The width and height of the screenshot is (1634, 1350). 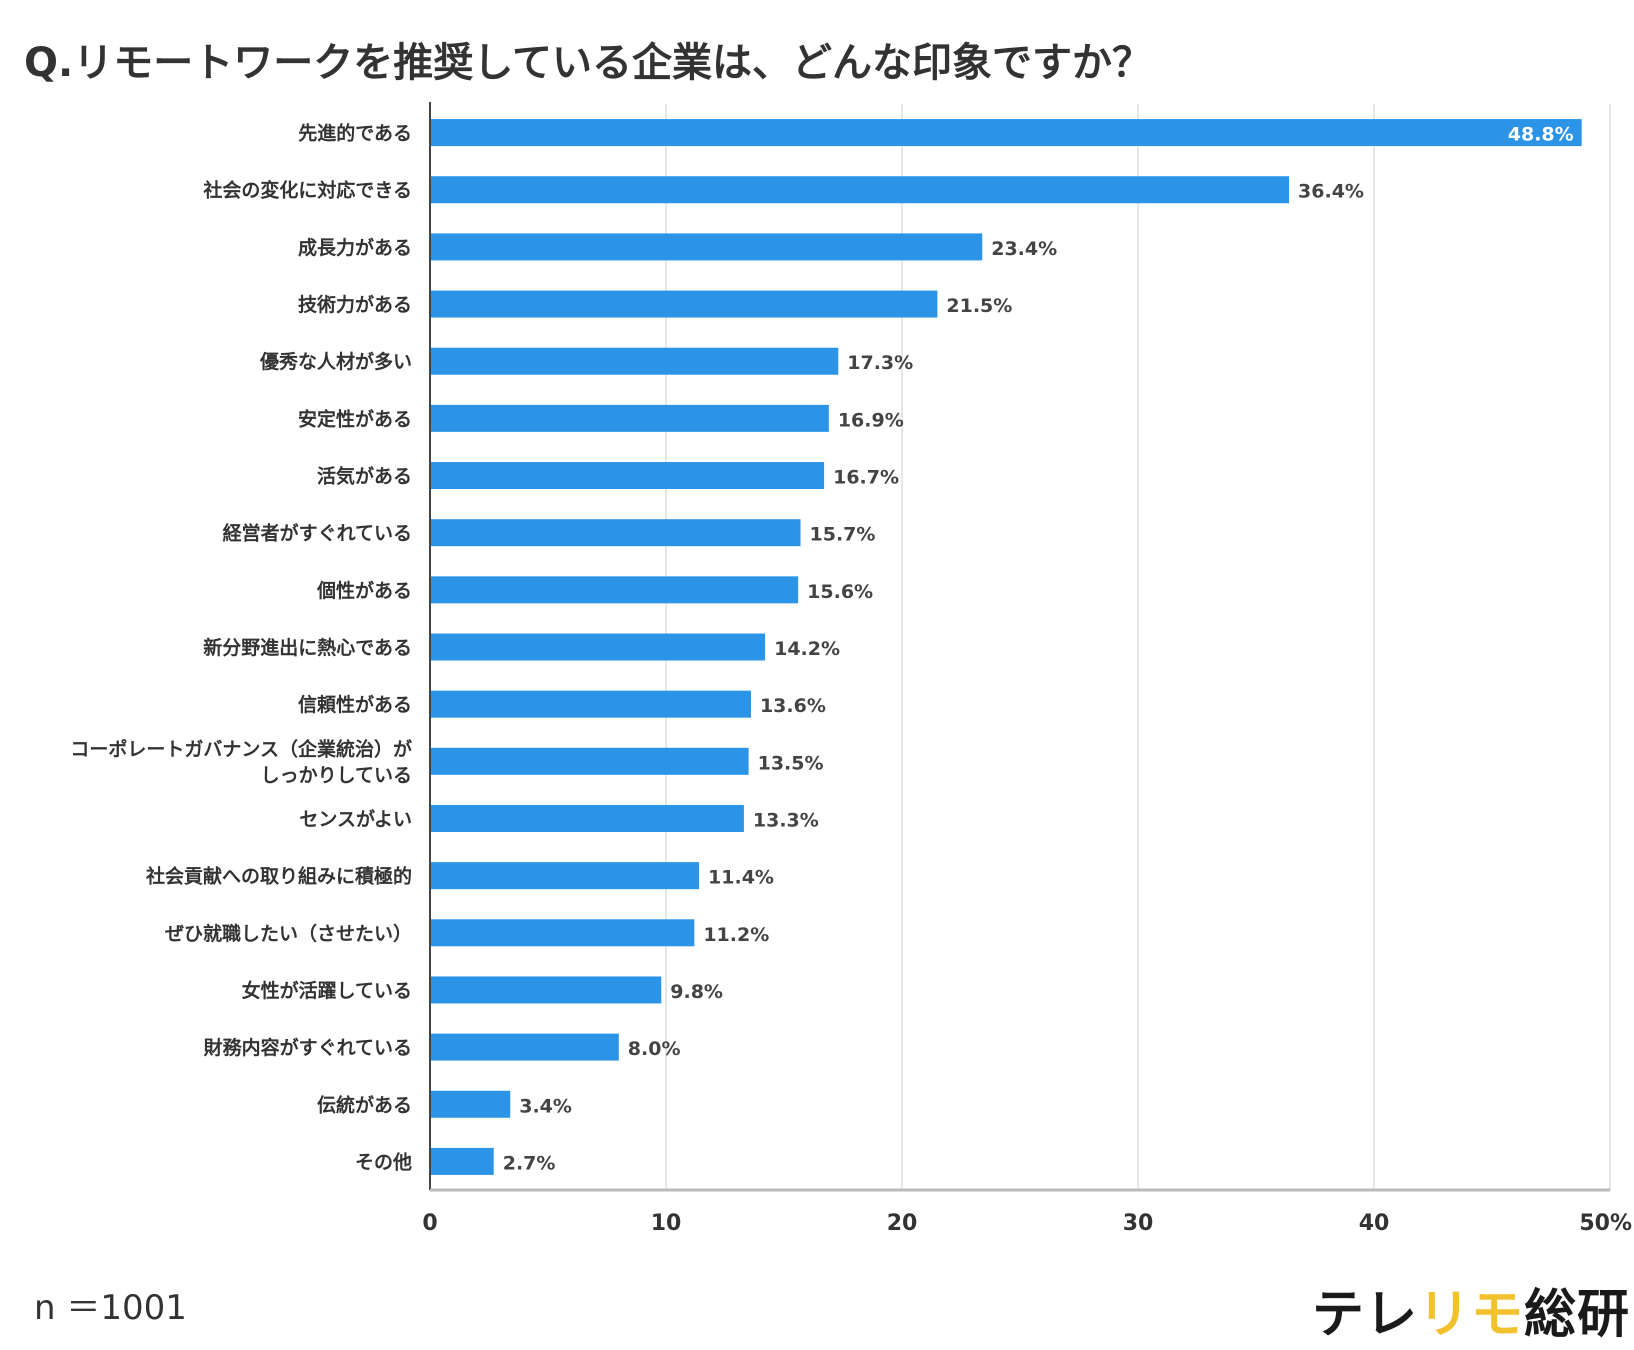 I want to click on value-label: 23.4%, so click(x=1024, y=249).